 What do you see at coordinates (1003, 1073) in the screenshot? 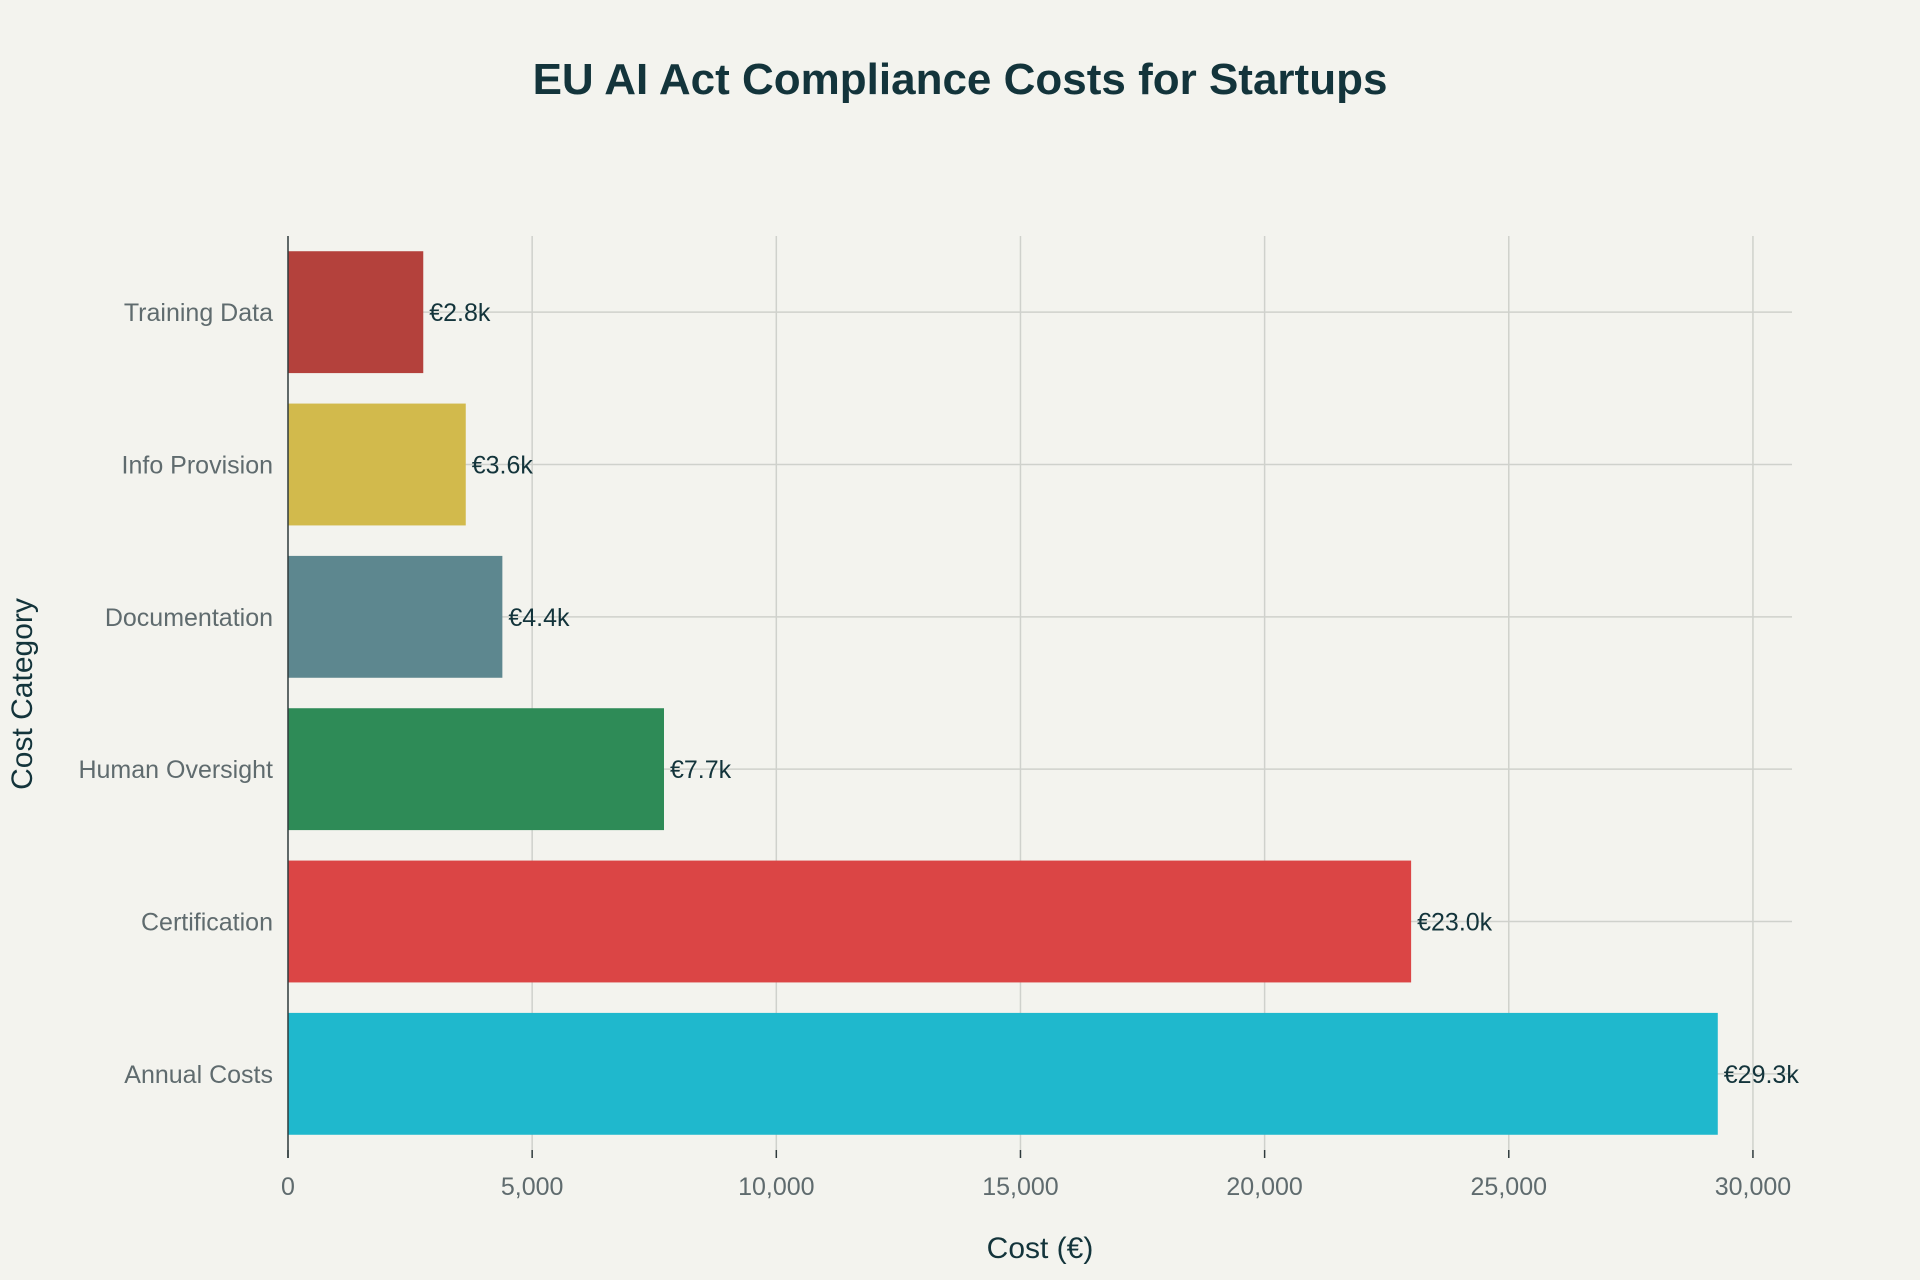
I see `bar-annual-costs` at bounding box center [1003, 1073].